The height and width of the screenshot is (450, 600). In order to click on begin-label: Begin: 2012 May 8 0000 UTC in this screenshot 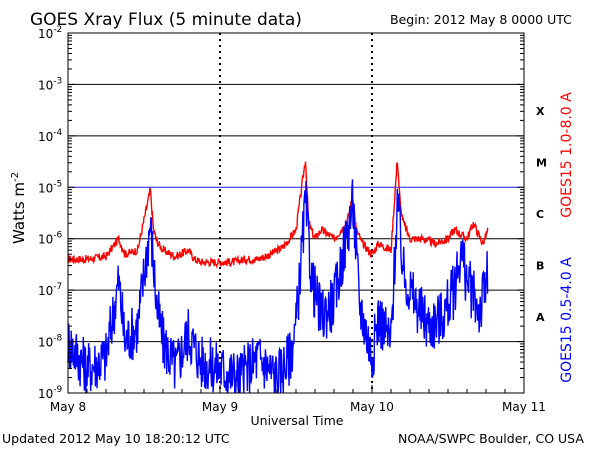, I will do `click(481, 19)`.